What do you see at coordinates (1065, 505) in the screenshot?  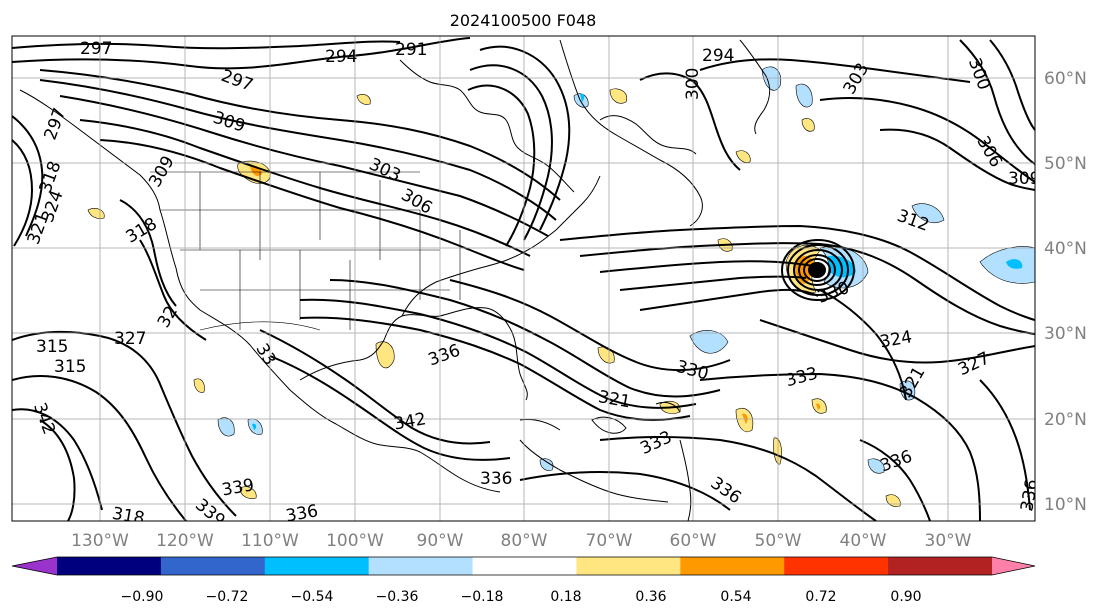 I see `lat-tick-label: 10°N` at bounding box center [1065, 505].